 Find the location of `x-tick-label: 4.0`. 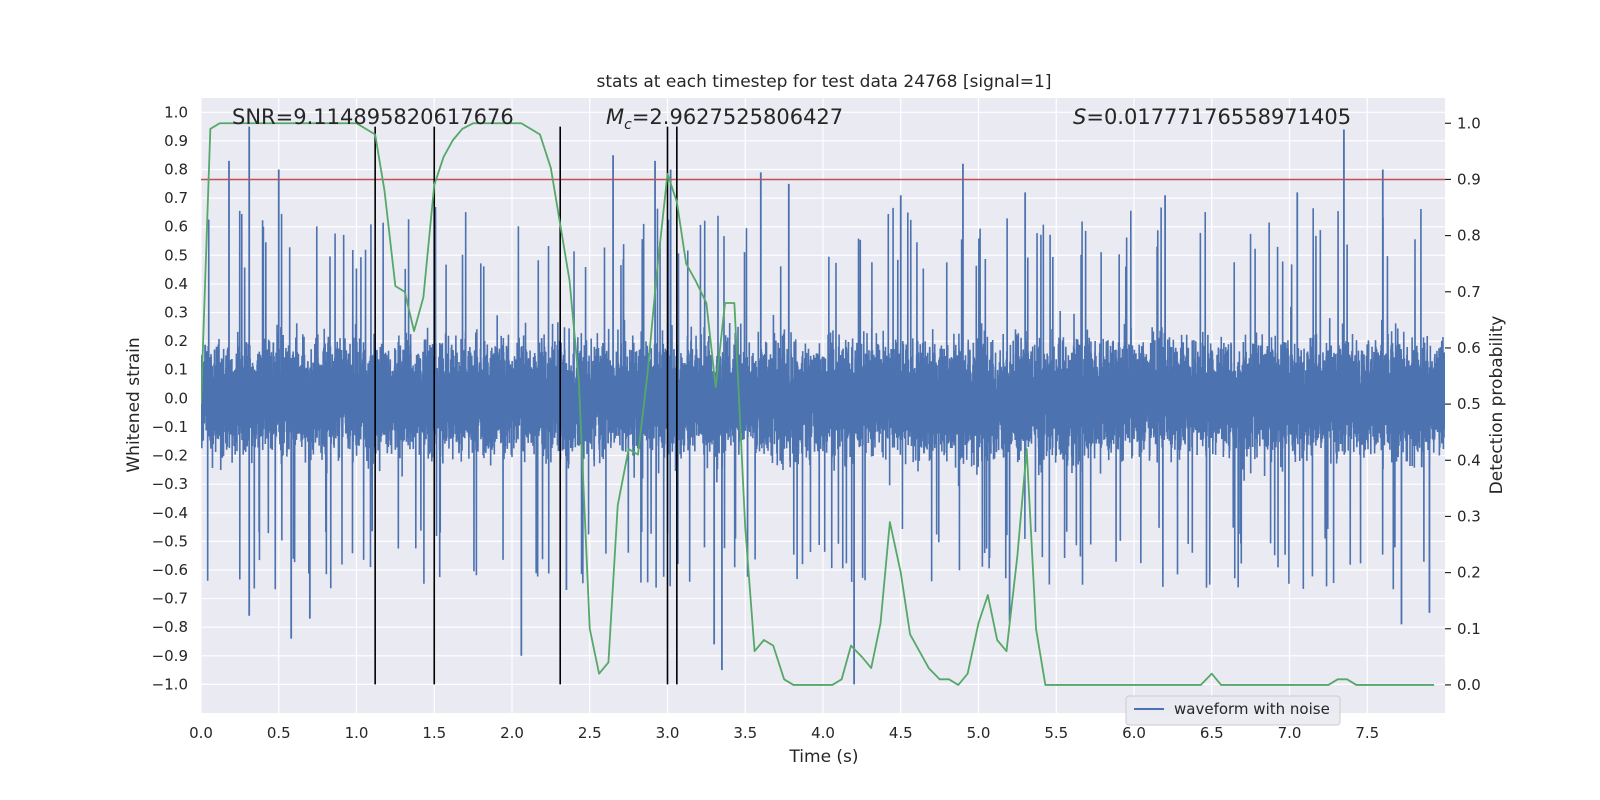

x-tick-label: 4.0 is located at coordinates (823, 733).